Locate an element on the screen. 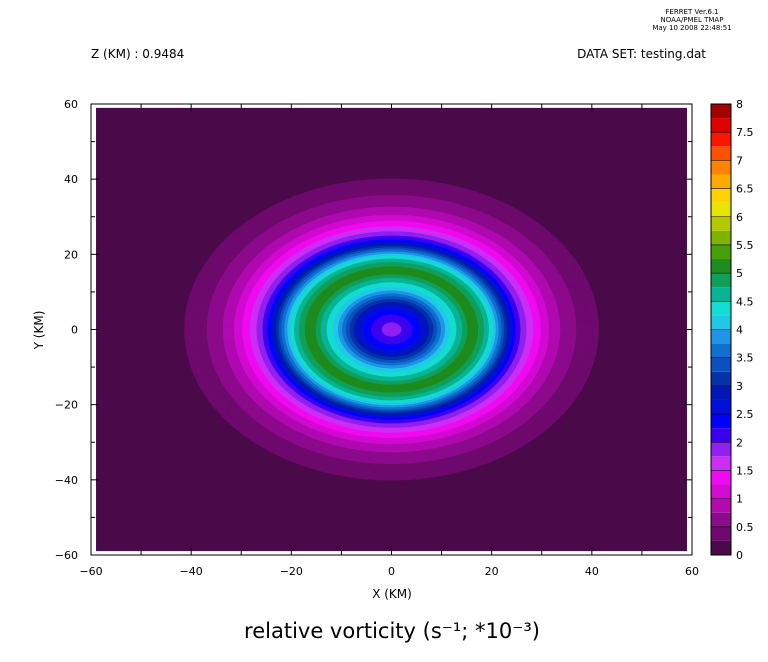 The width and height of the screenshot is (768, 662). colorbar-label: 7 is located at coordinates (739, 160).